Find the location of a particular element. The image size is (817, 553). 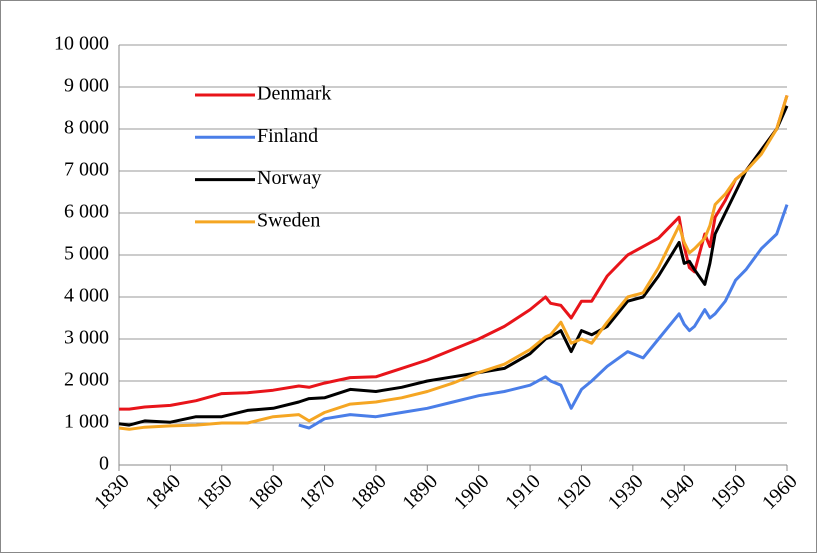

y-tick-label: 9 000 is located at coordinates (86, 86).